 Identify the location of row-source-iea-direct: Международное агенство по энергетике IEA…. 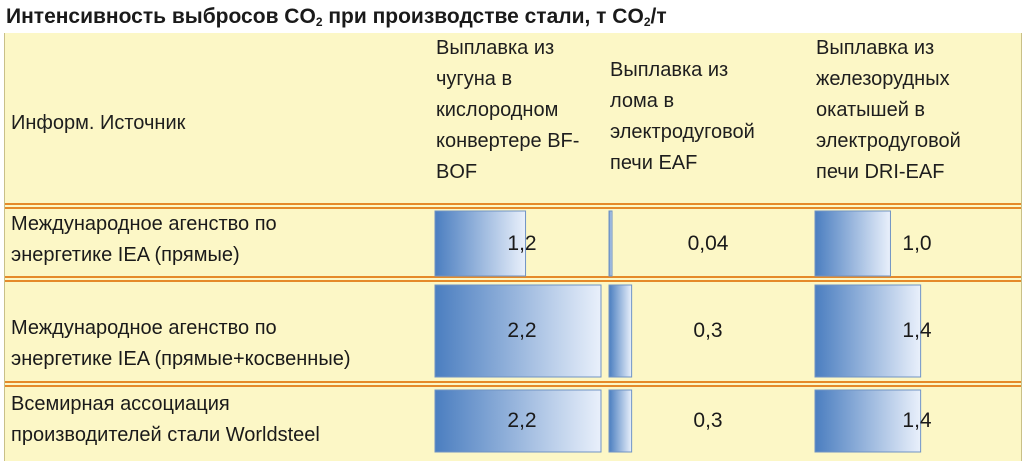
(144, 239).